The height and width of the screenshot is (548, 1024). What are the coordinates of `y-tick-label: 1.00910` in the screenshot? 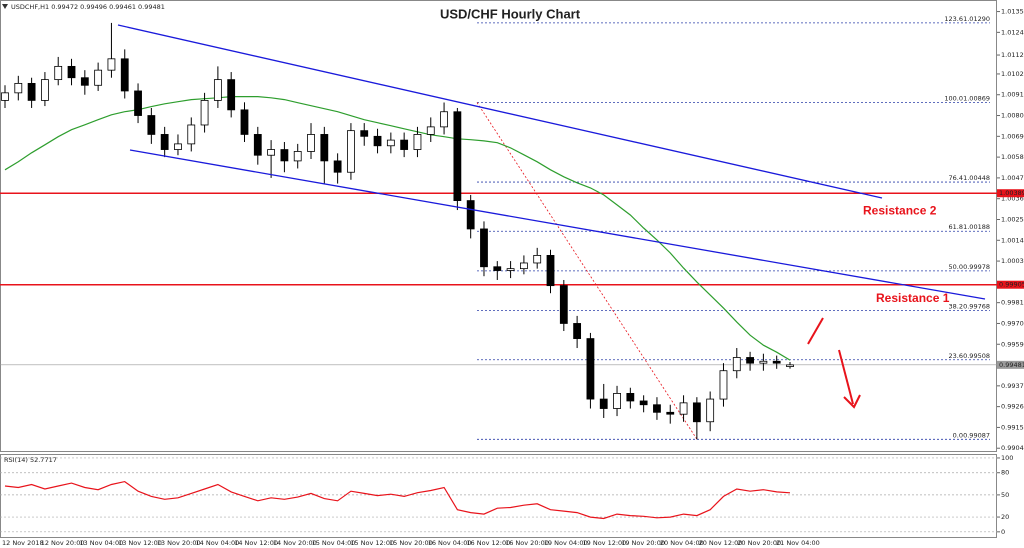 It's located at (1012, 95).